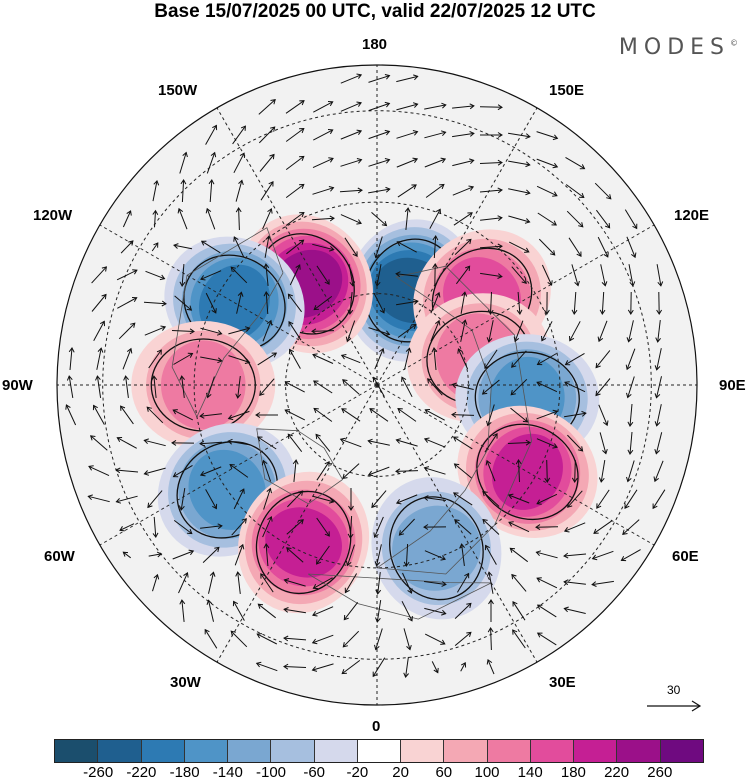 The width and height of the screenshot is (750, 783). I want to click on colorbar-tick-label: -20, so click(357, 772).